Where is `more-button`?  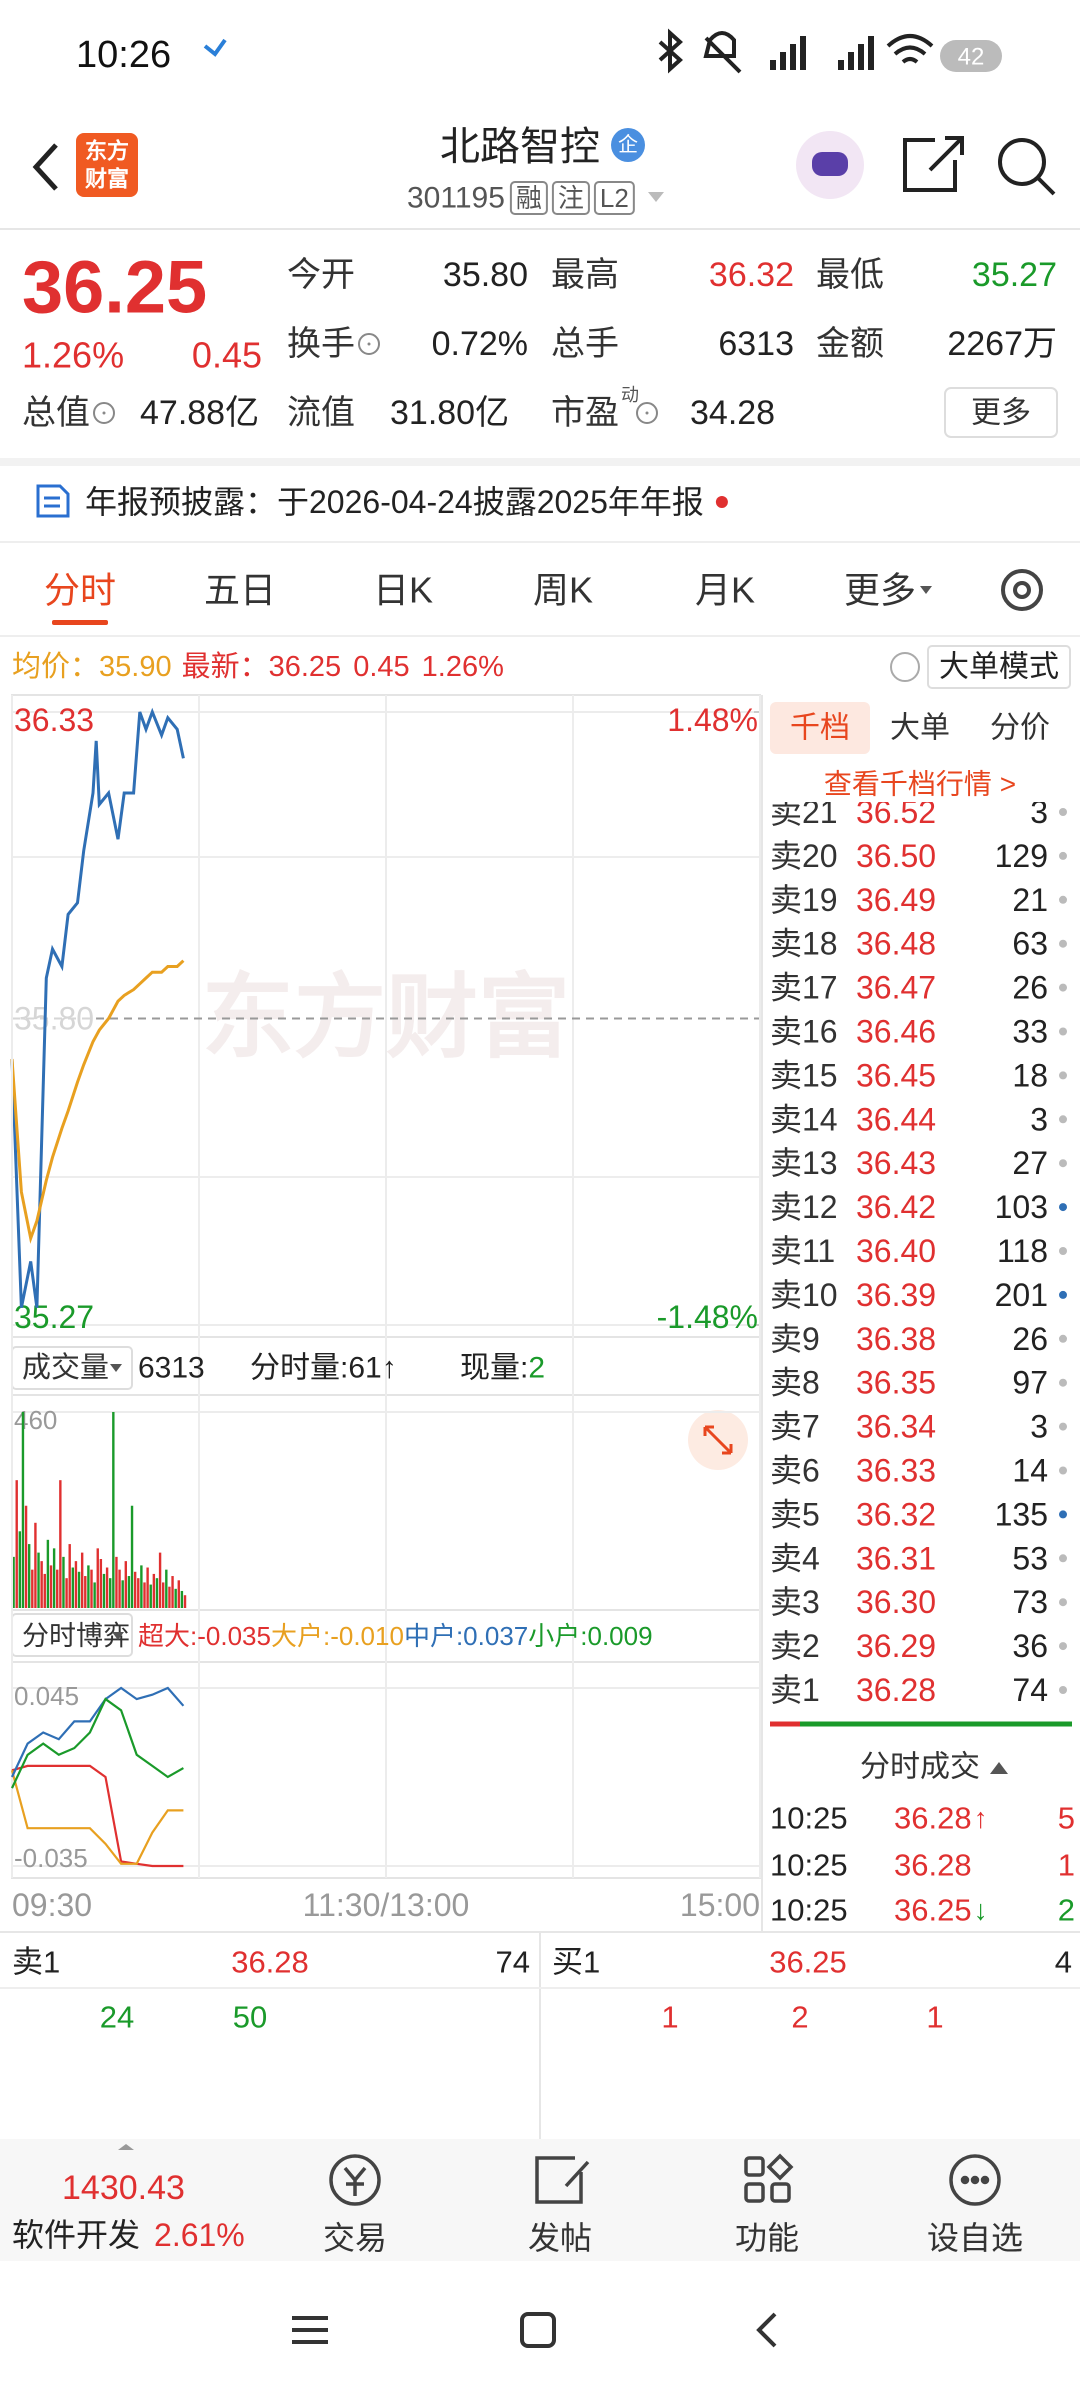
more-button is located at coordinates (1001, 412).